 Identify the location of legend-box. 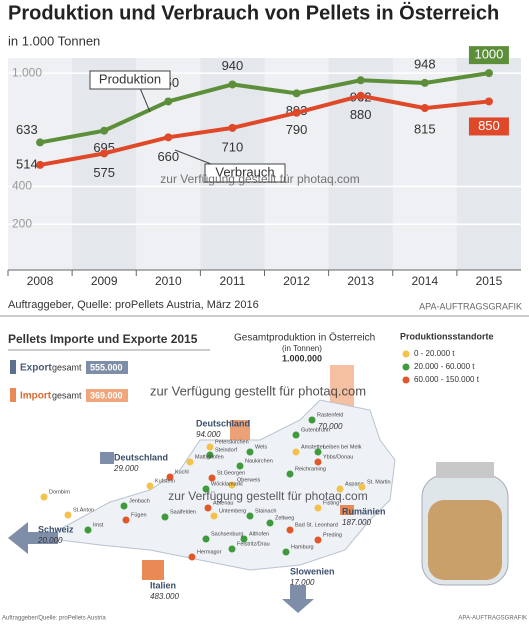
(130, 80).